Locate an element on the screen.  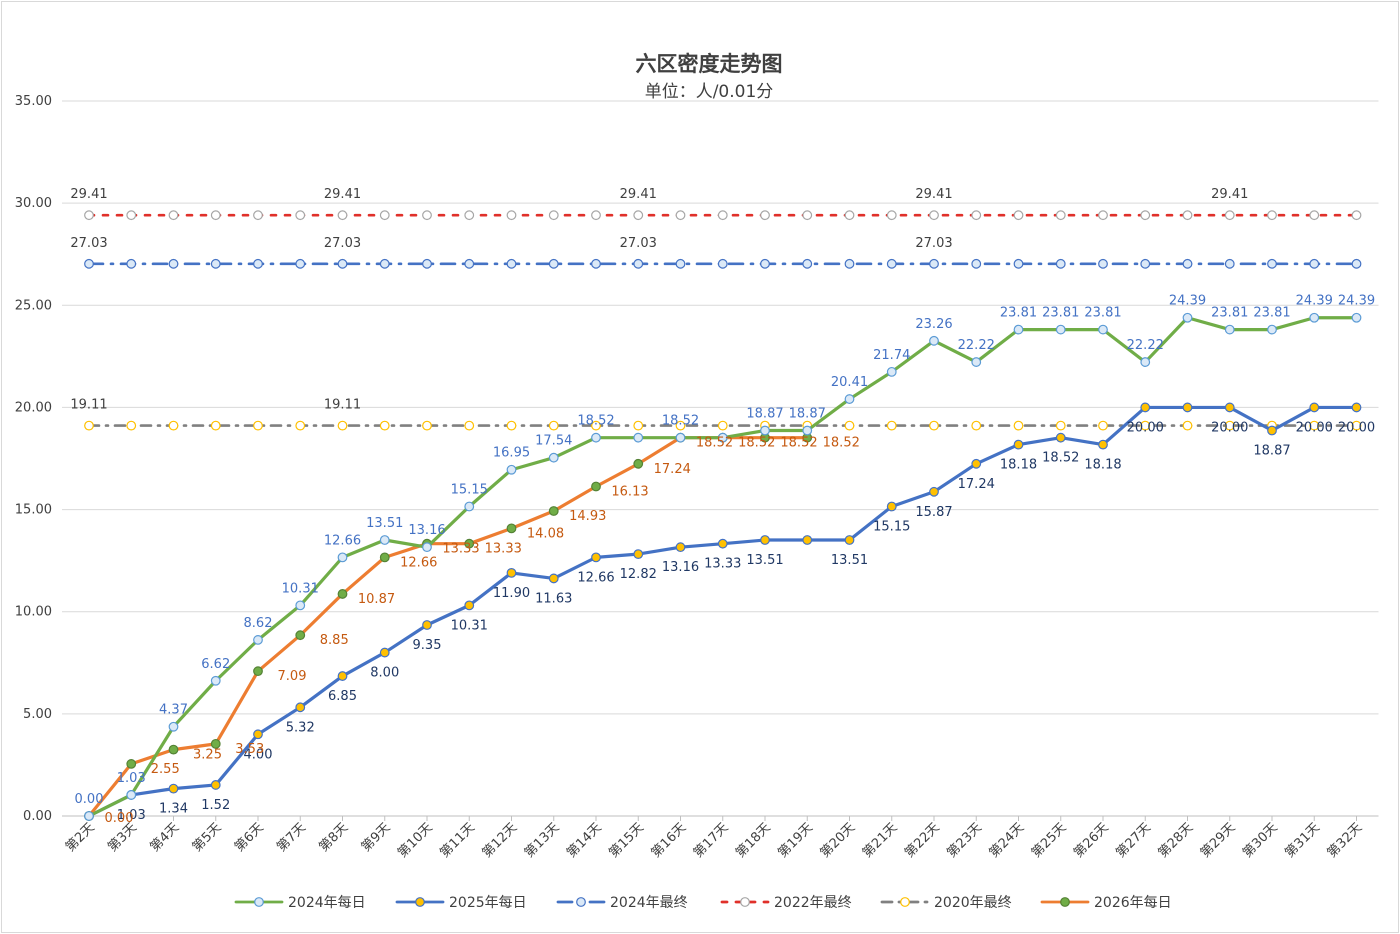
x-tick-label: 第19天 is located at coordinates (795, 840).